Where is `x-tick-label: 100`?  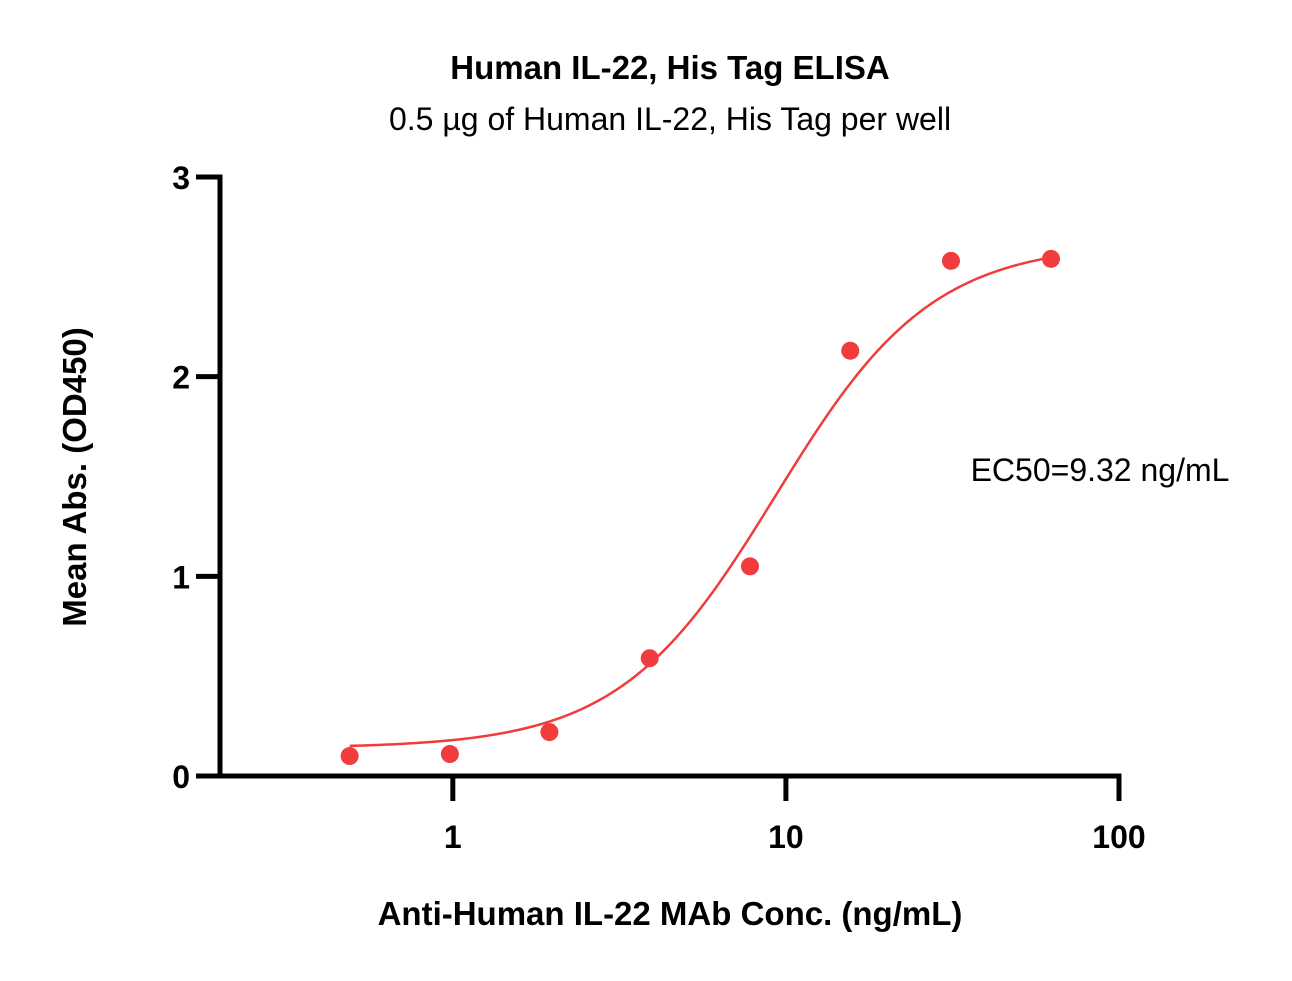 x-tick-label: 100 is located at coordinates (1118, 837).